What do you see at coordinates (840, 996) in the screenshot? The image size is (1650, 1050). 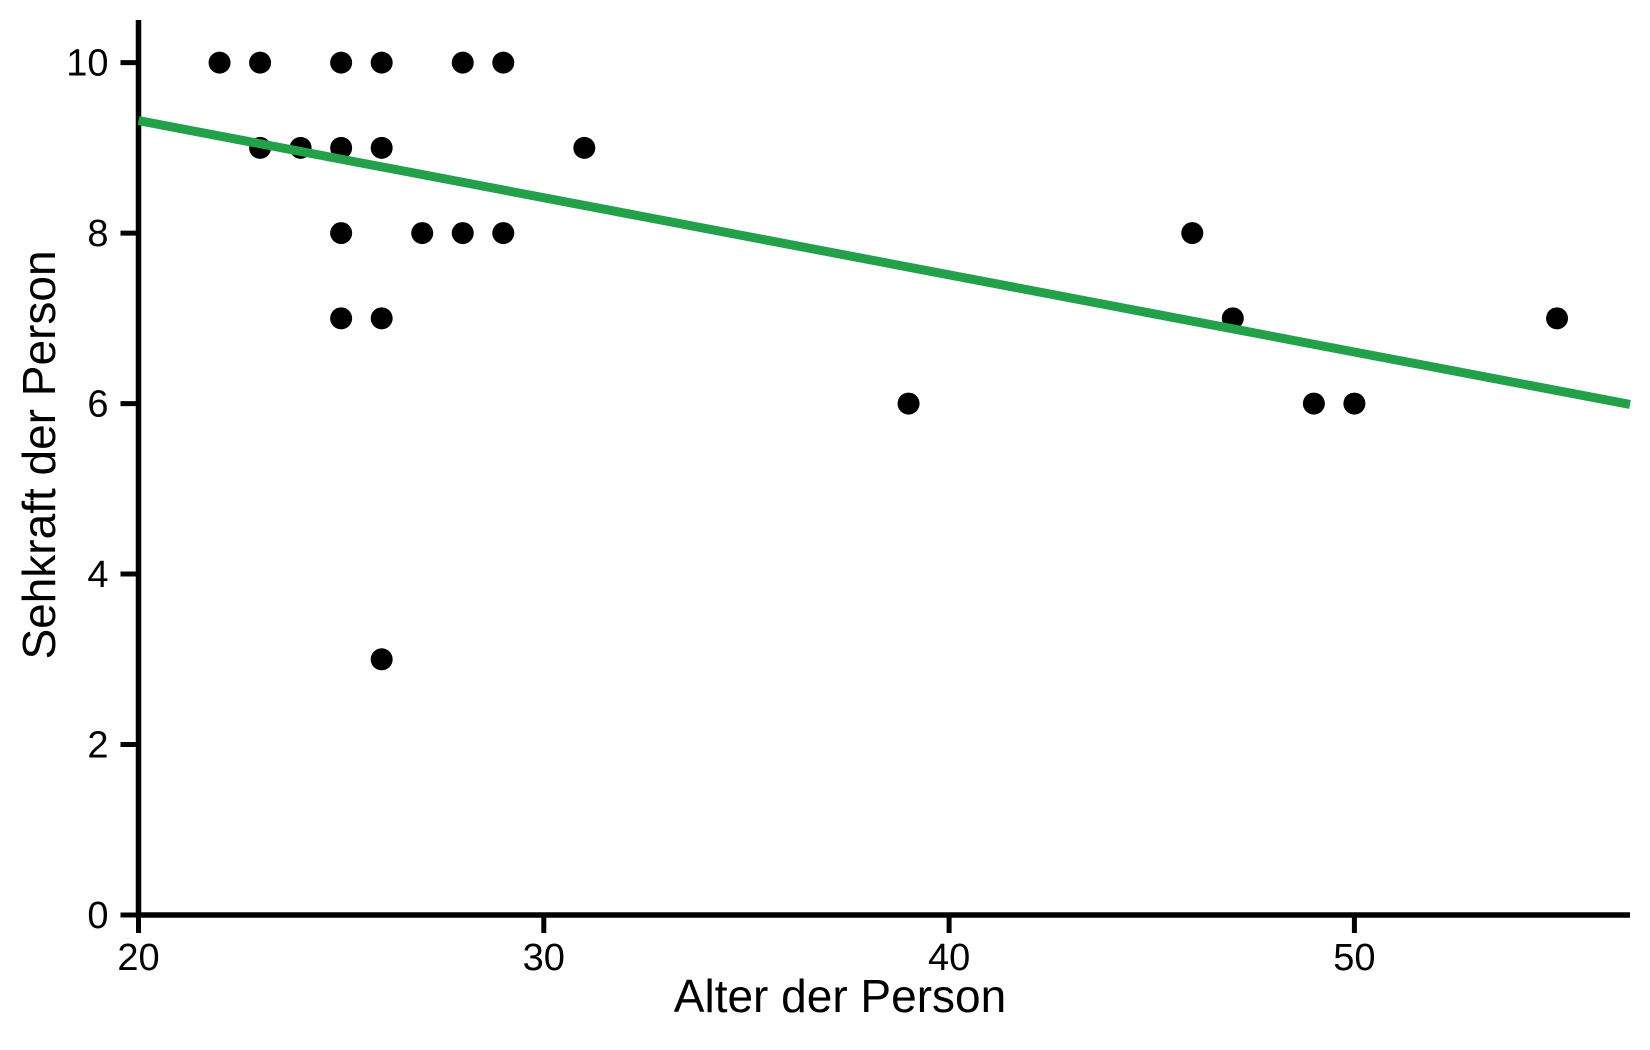 I see `x-axis-title: Alter der Person` at bounding box center [840, 996].